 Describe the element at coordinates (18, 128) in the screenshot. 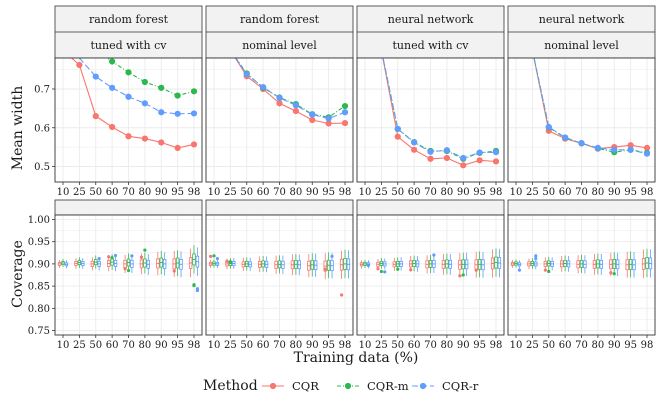

I see `y-axis-title-width: Mean width` at that location.